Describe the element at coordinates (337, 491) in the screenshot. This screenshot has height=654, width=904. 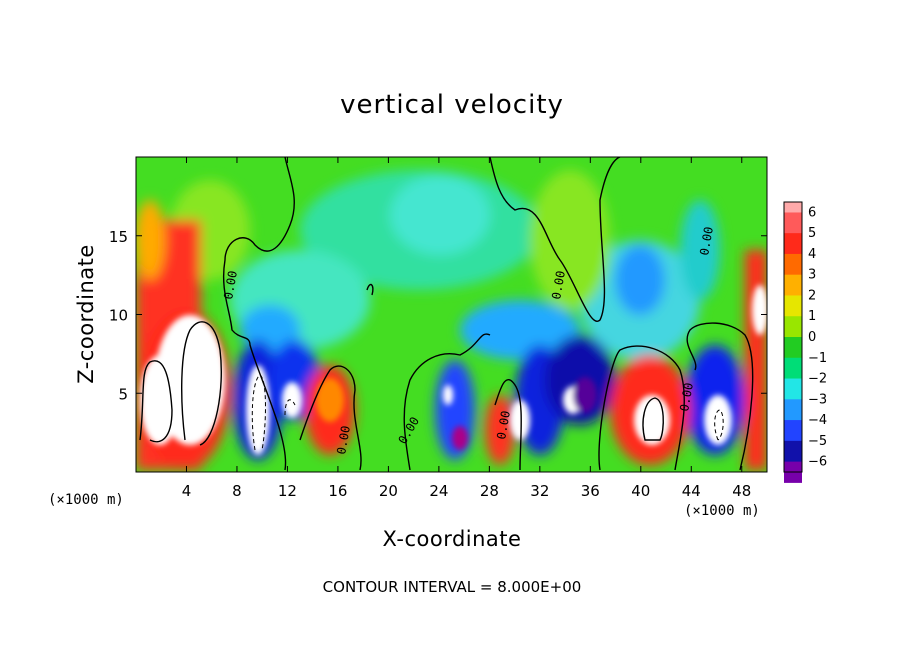
I see `x-tick-label: 16` at that location.